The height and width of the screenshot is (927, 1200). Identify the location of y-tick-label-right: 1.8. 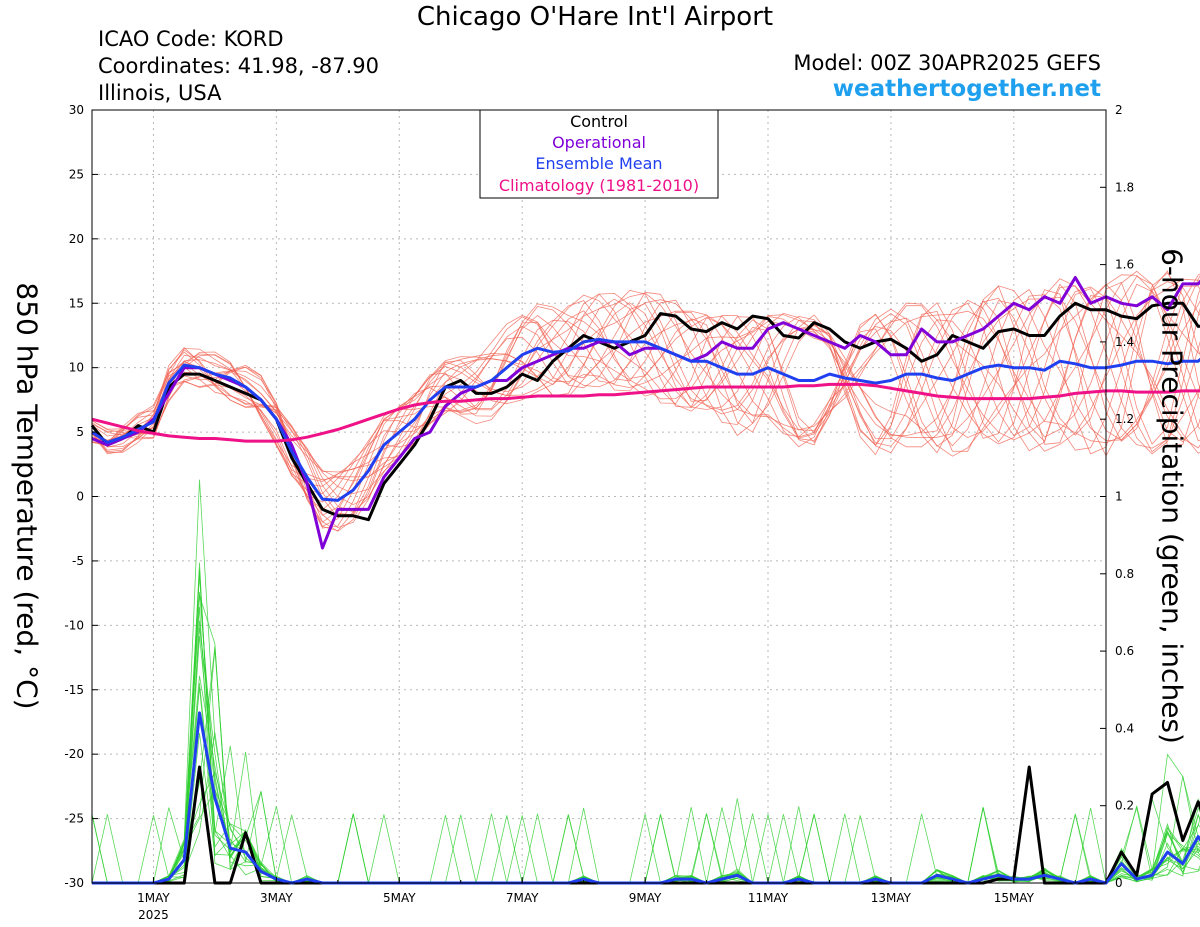
(1124, 187).